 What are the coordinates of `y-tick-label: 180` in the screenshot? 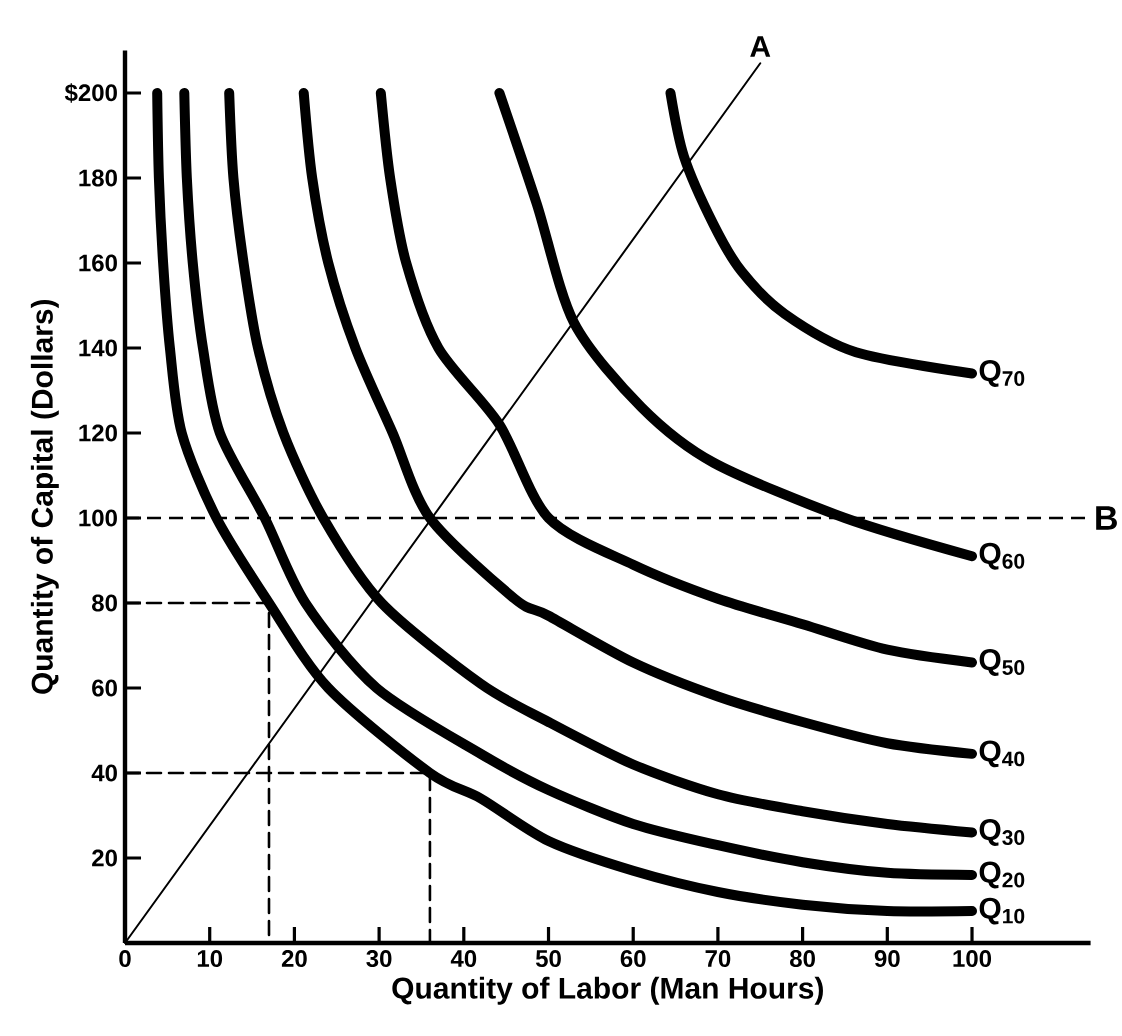 It's located at (98, 178).